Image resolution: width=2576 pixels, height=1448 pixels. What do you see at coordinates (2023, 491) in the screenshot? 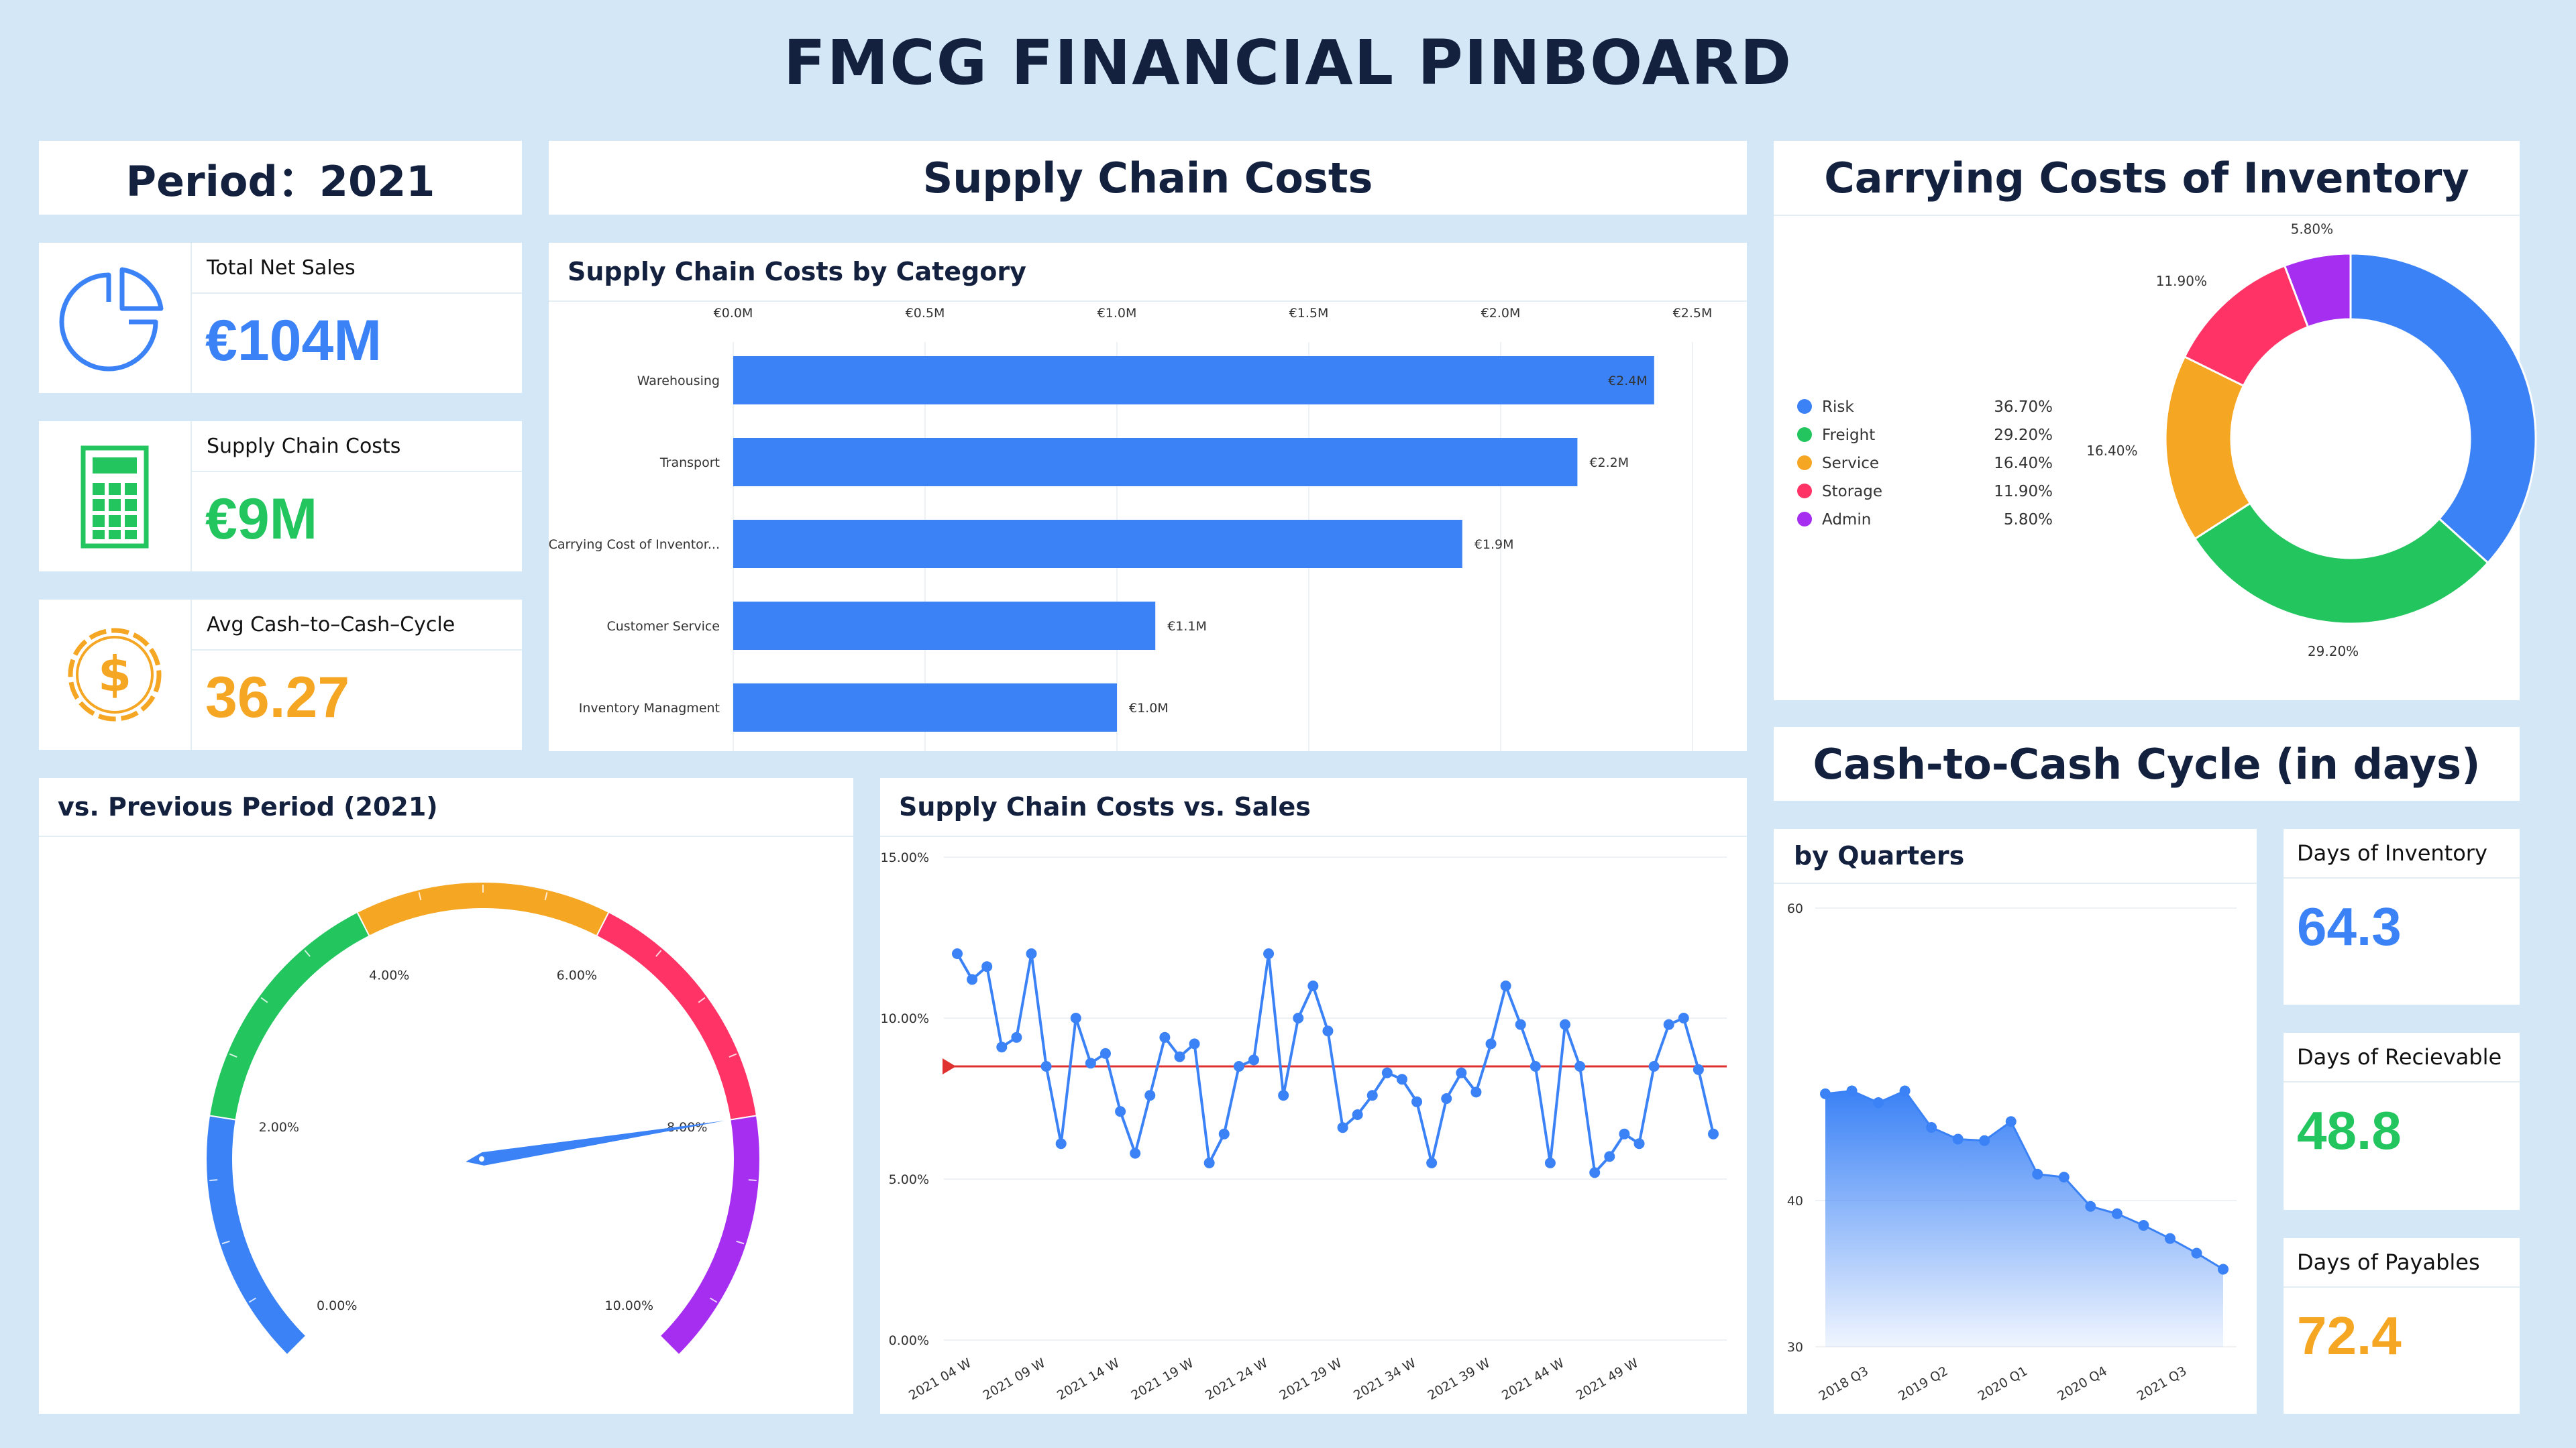
I see `legend-value: 11.90%` at bounding box center [2023, 491].